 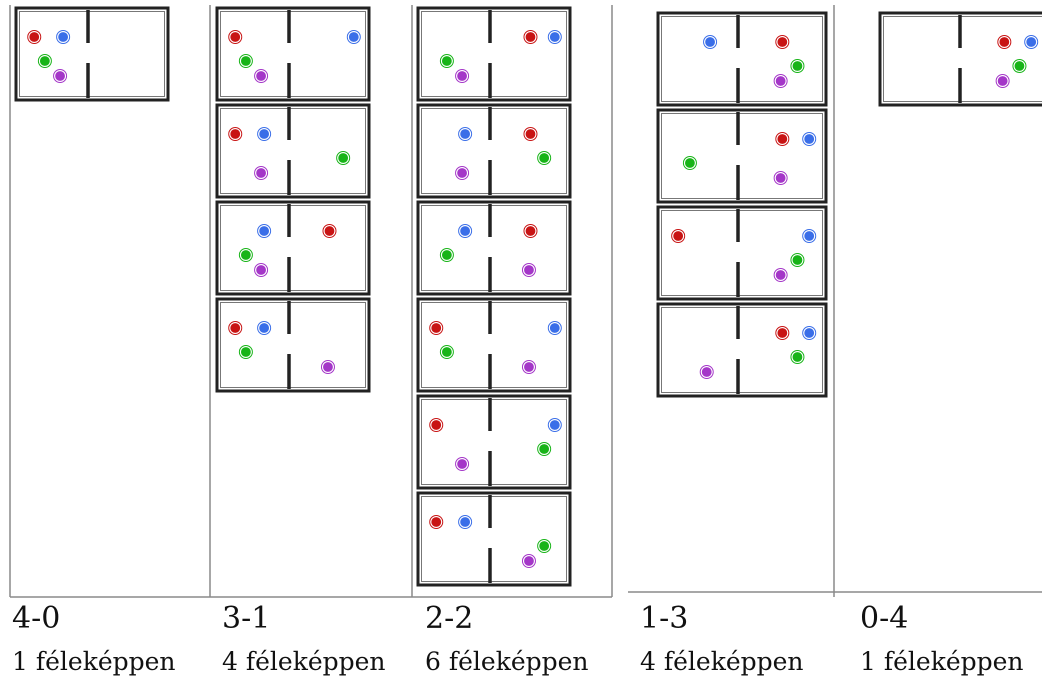 What do you see at coordinates (507, 661) in the screenshot?
I see `column-count-2-2: 6 féleképpen` at bounding box center [507, 661].